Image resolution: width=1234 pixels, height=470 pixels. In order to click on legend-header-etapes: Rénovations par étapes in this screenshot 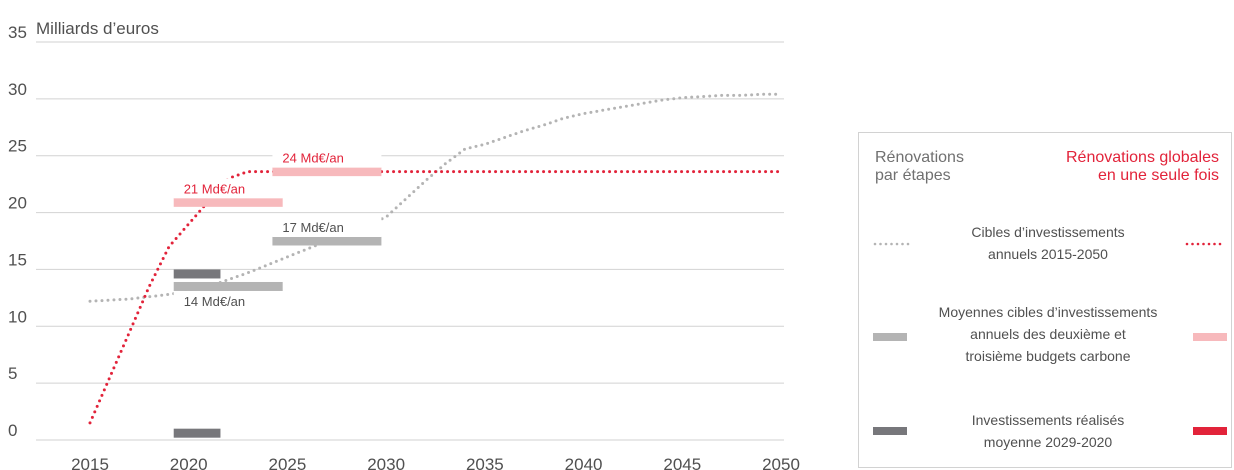, I will do `click(919, 167)`.